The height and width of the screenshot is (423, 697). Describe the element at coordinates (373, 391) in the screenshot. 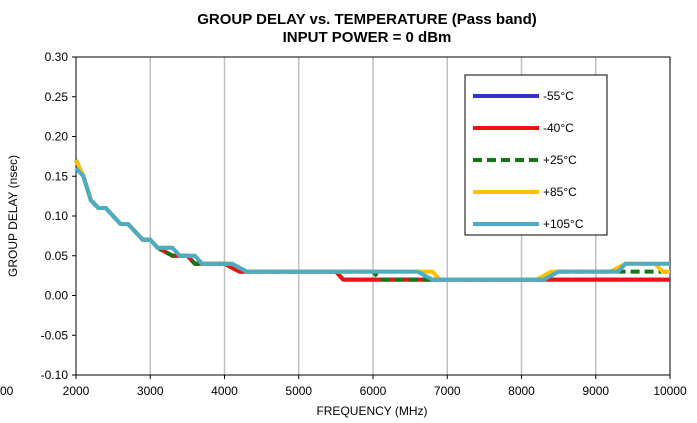

I see `x-tick-label: 6000` at that location.